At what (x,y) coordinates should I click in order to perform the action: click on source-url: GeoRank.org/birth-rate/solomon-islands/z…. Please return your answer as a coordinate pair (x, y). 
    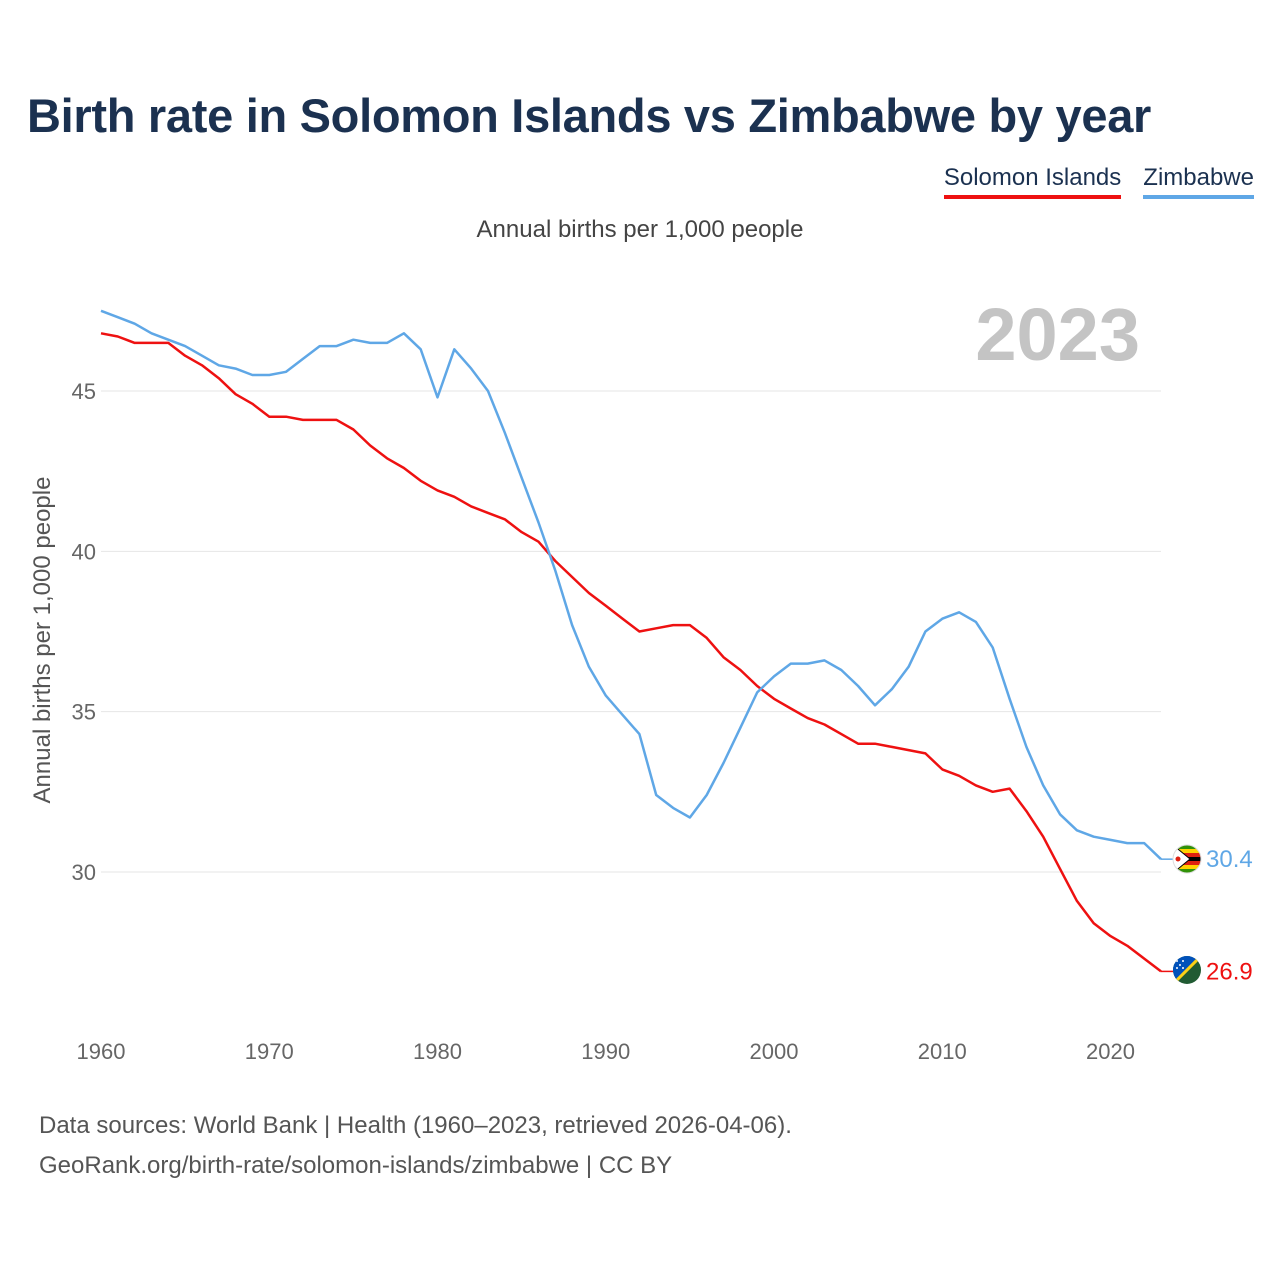
    Looking at the image, I should click on (356, 1165).